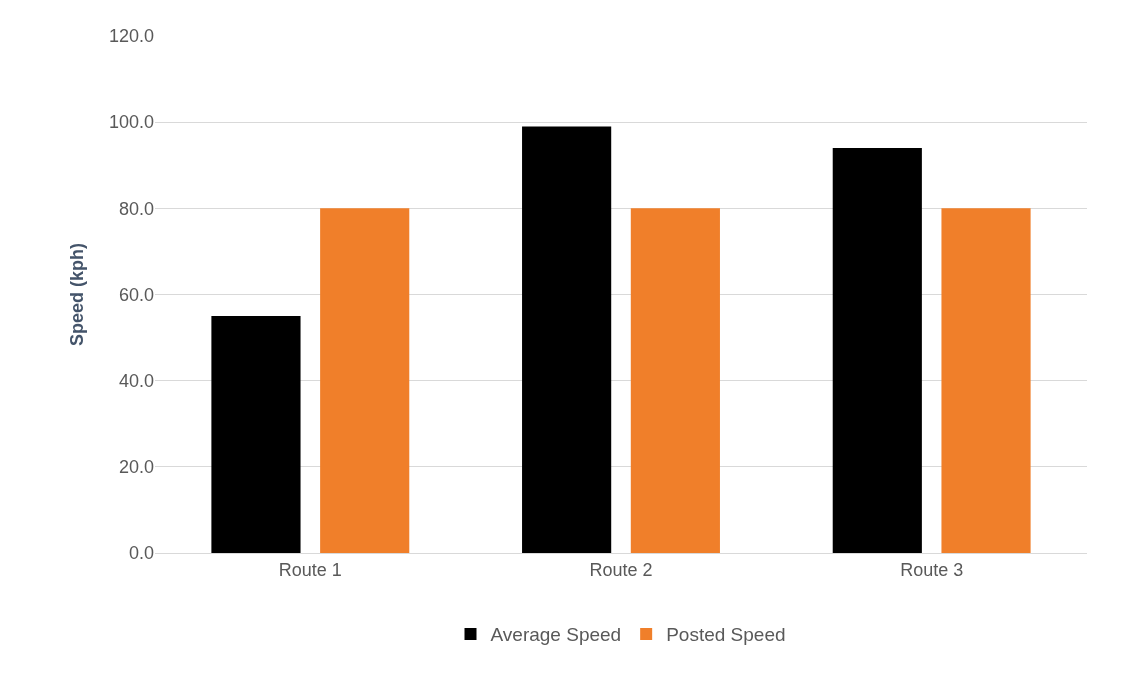  Describe the element at coordinates (136, 208) in the screenshot. I see `y-tick-label: 80.0` at that location.